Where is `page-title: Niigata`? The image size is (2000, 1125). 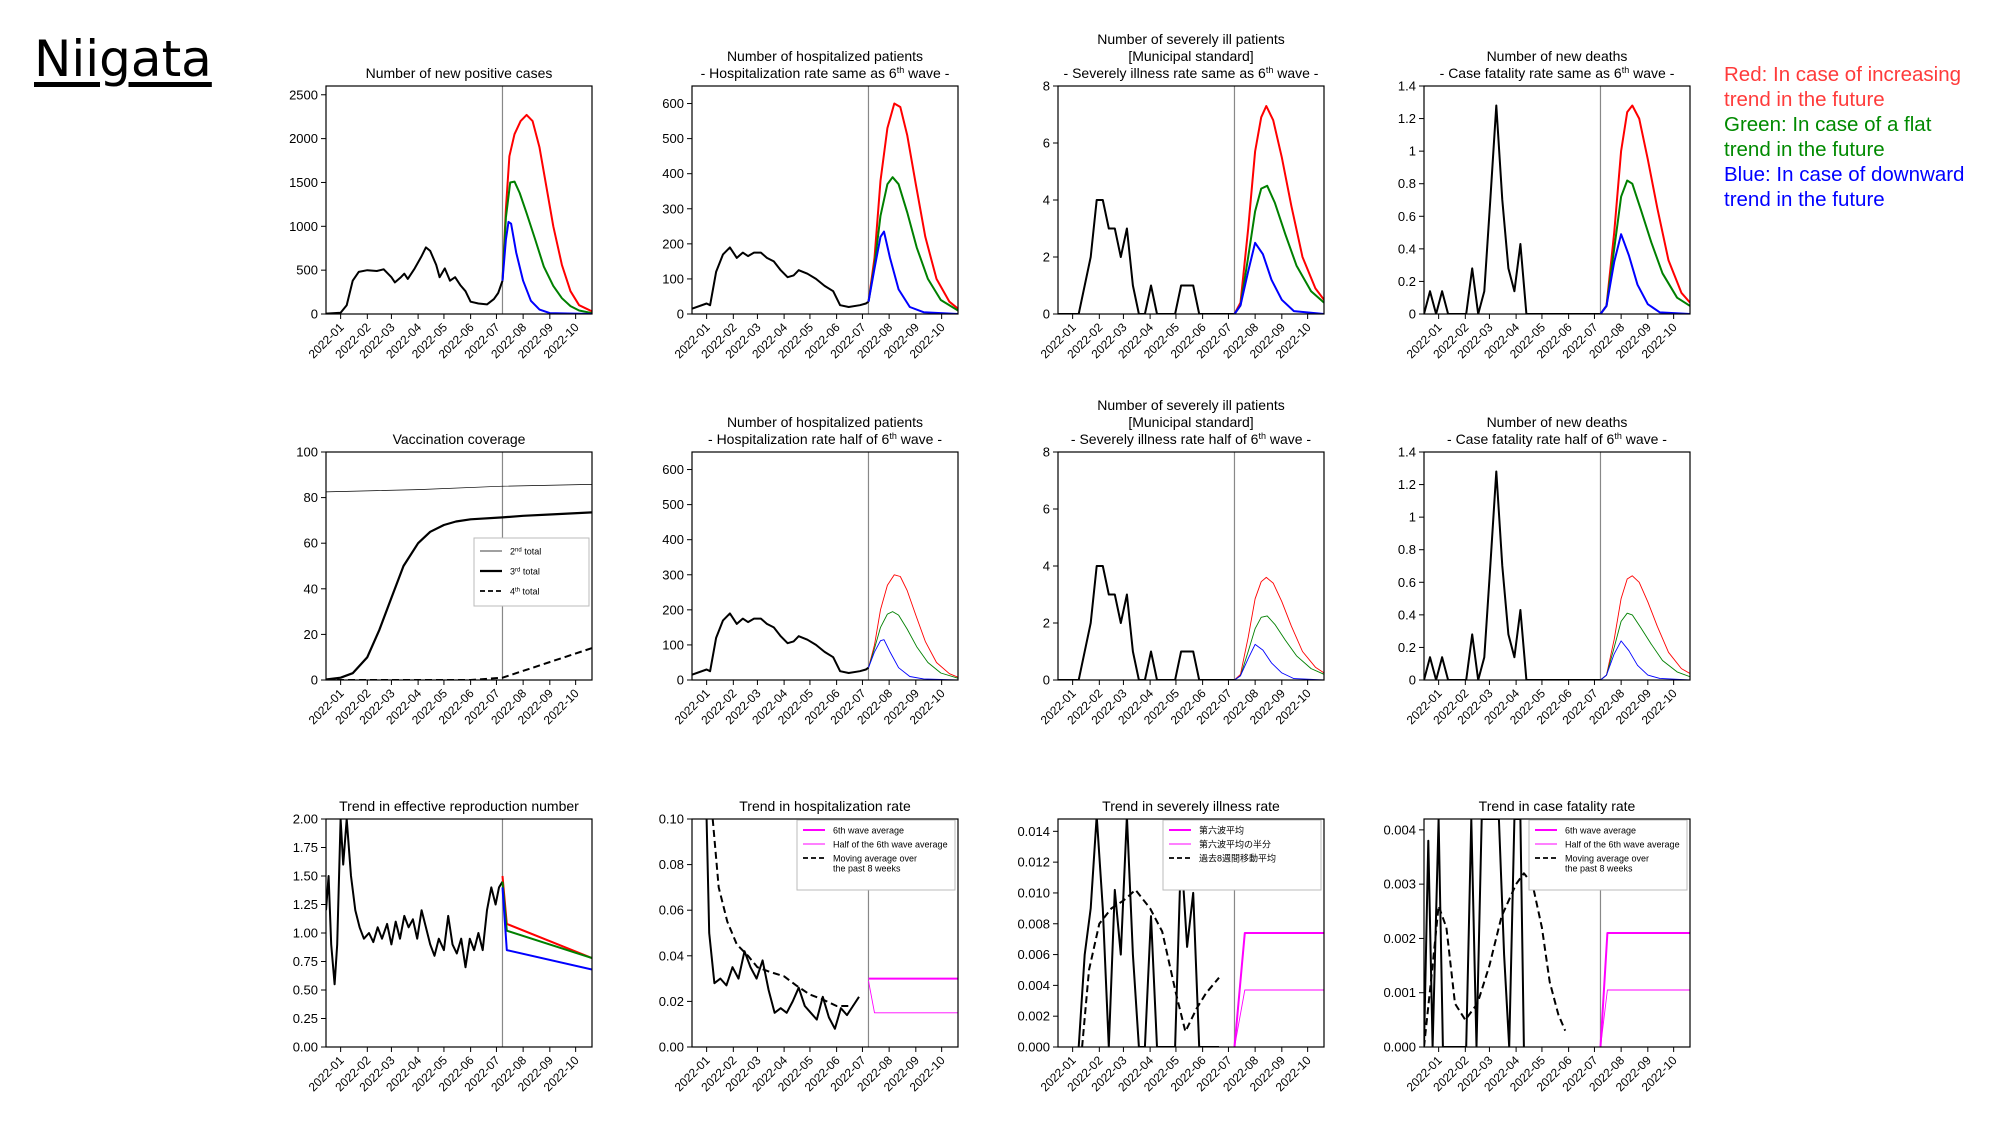
page-title: Niigata is located at coordinates (123, 59).